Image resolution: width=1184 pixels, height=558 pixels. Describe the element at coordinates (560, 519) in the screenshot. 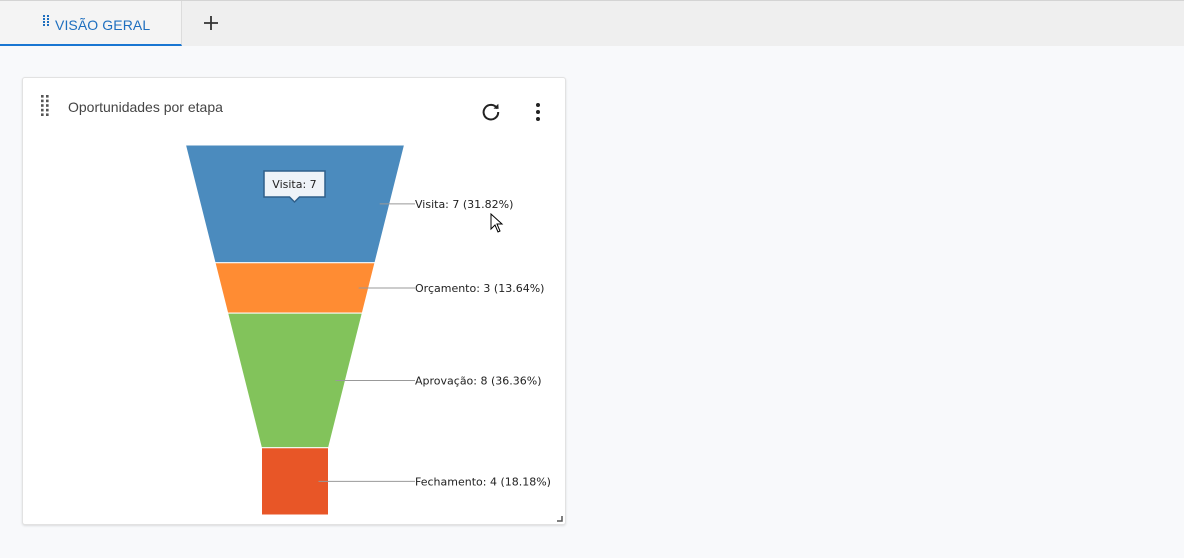

I see `resize-handle-icon` at that location.